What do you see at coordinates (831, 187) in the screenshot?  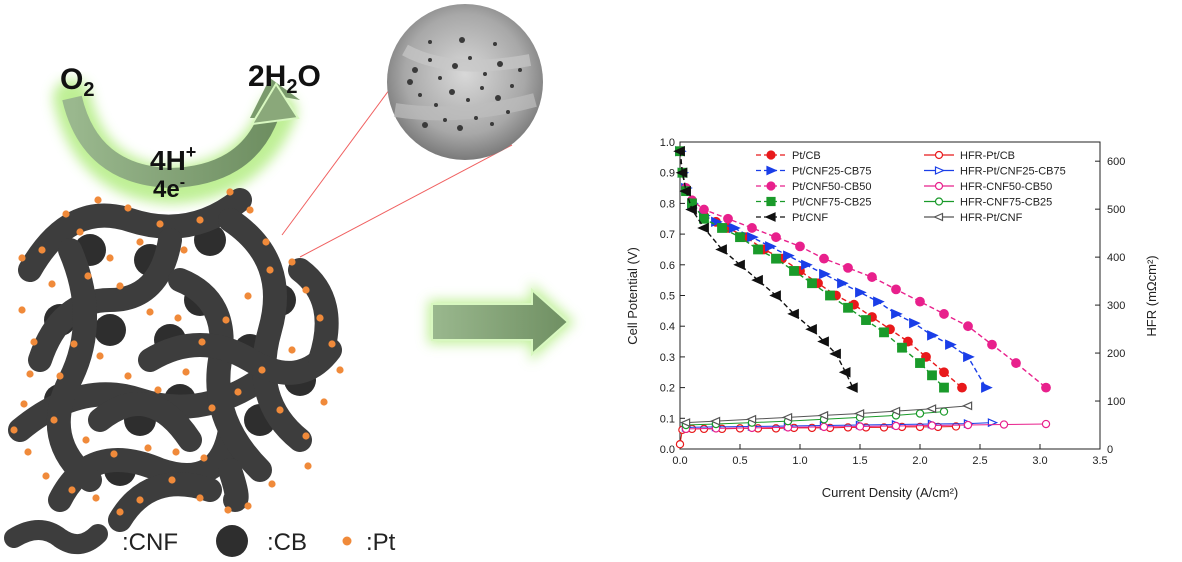 I see `legend-label: Pt/CNF50-CB50` at bounding box center [831, 187].